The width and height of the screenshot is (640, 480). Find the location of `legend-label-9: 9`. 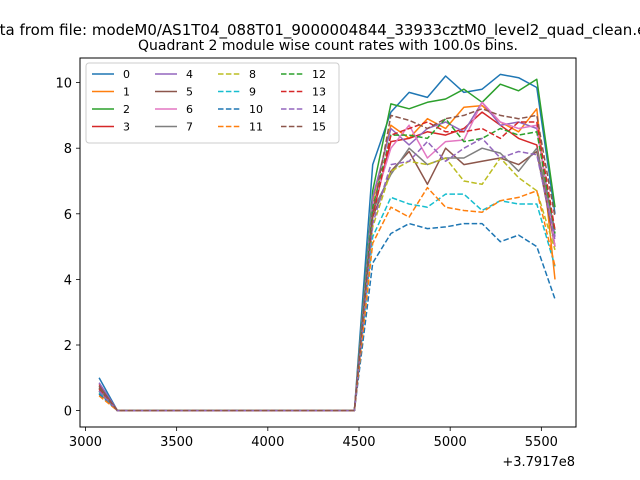

legend-label-9: 9 is located at coordinates (252, 92).